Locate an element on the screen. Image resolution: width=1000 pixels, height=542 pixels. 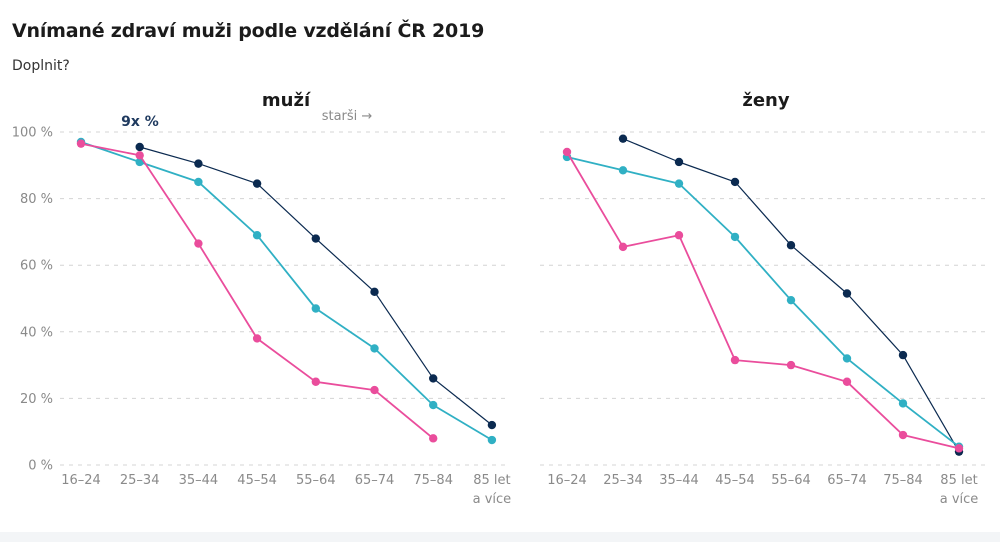
y-tick-label: 20 % is located at coordinates (36, 399).